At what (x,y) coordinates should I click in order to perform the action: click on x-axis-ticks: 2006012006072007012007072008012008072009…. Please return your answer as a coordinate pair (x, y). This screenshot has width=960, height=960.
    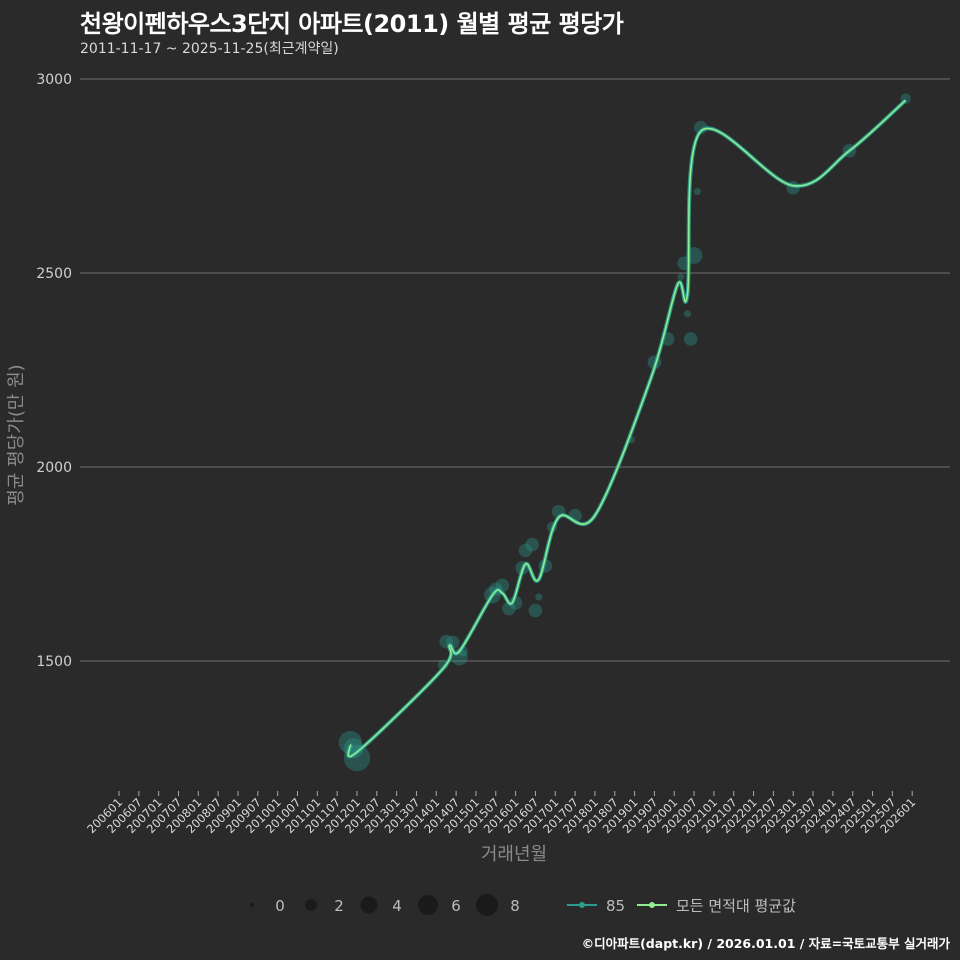
    Looking at the image, I should click on (501, 813).